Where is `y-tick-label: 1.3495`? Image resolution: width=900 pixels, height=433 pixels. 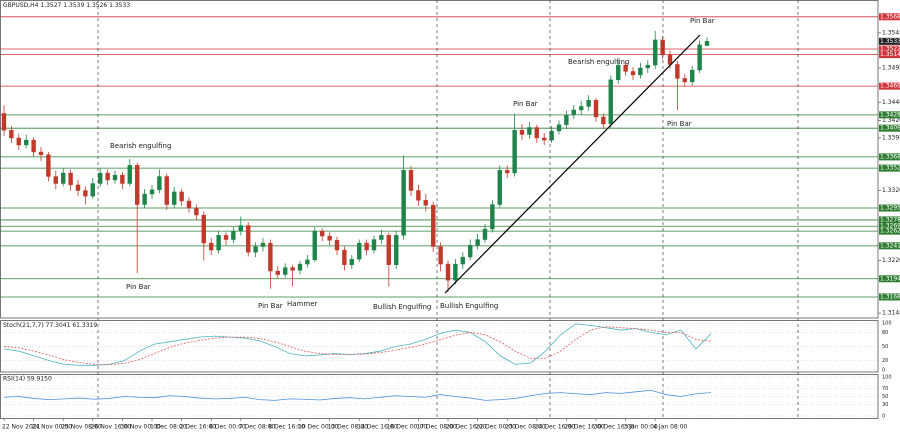 y-tick-label: 1.3495 is located at coordinates (891, 67).